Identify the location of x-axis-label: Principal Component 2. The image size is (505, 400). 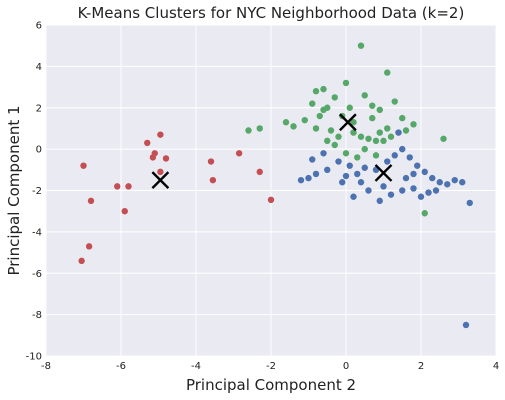
(271, 385).